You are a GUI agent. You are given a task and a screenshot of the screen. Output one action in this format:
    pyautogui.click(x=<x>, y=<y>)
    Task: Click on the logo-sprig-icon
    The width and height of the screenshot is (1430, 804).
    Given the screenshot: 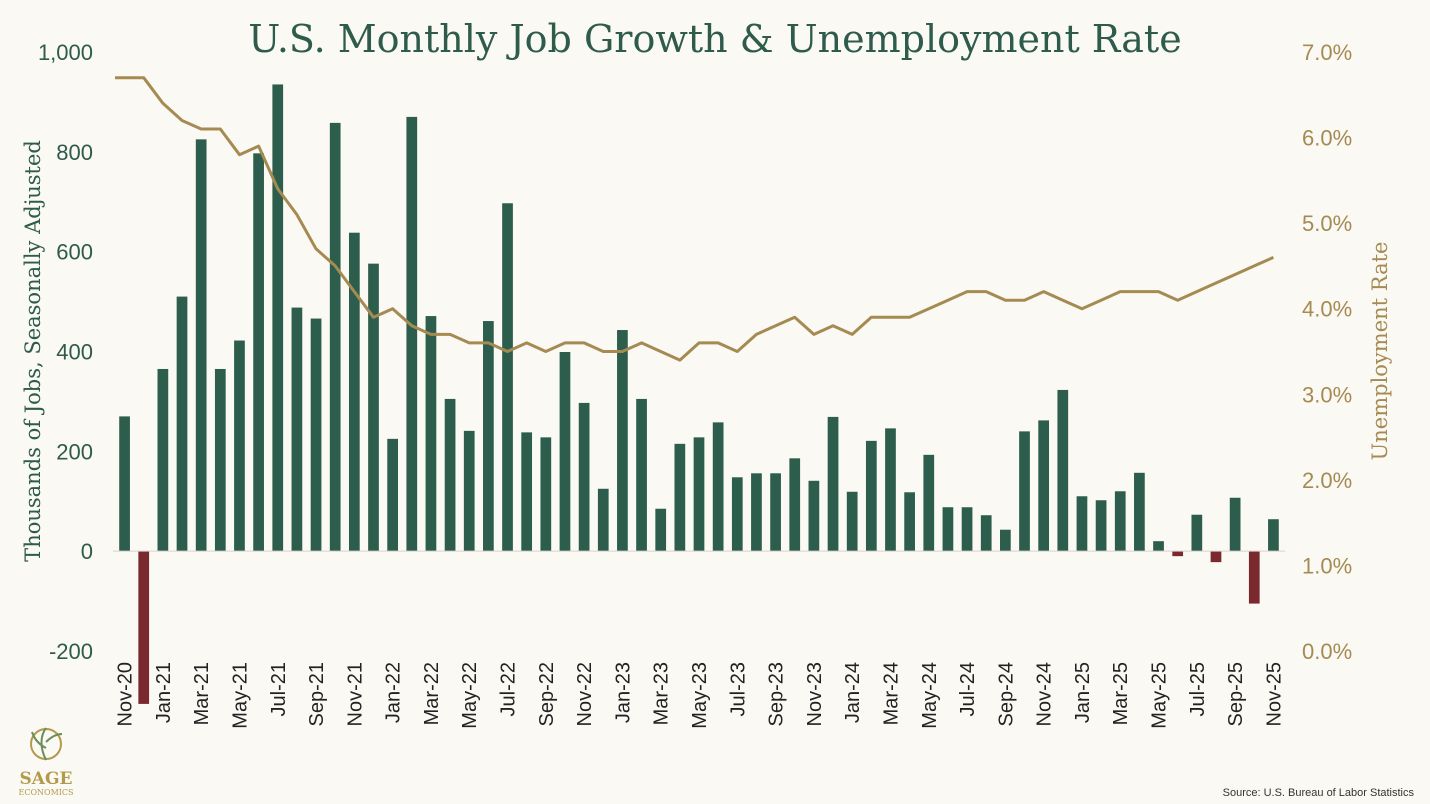 What is the action you would take?
    pyautogui.click(x=47, y=744)
    